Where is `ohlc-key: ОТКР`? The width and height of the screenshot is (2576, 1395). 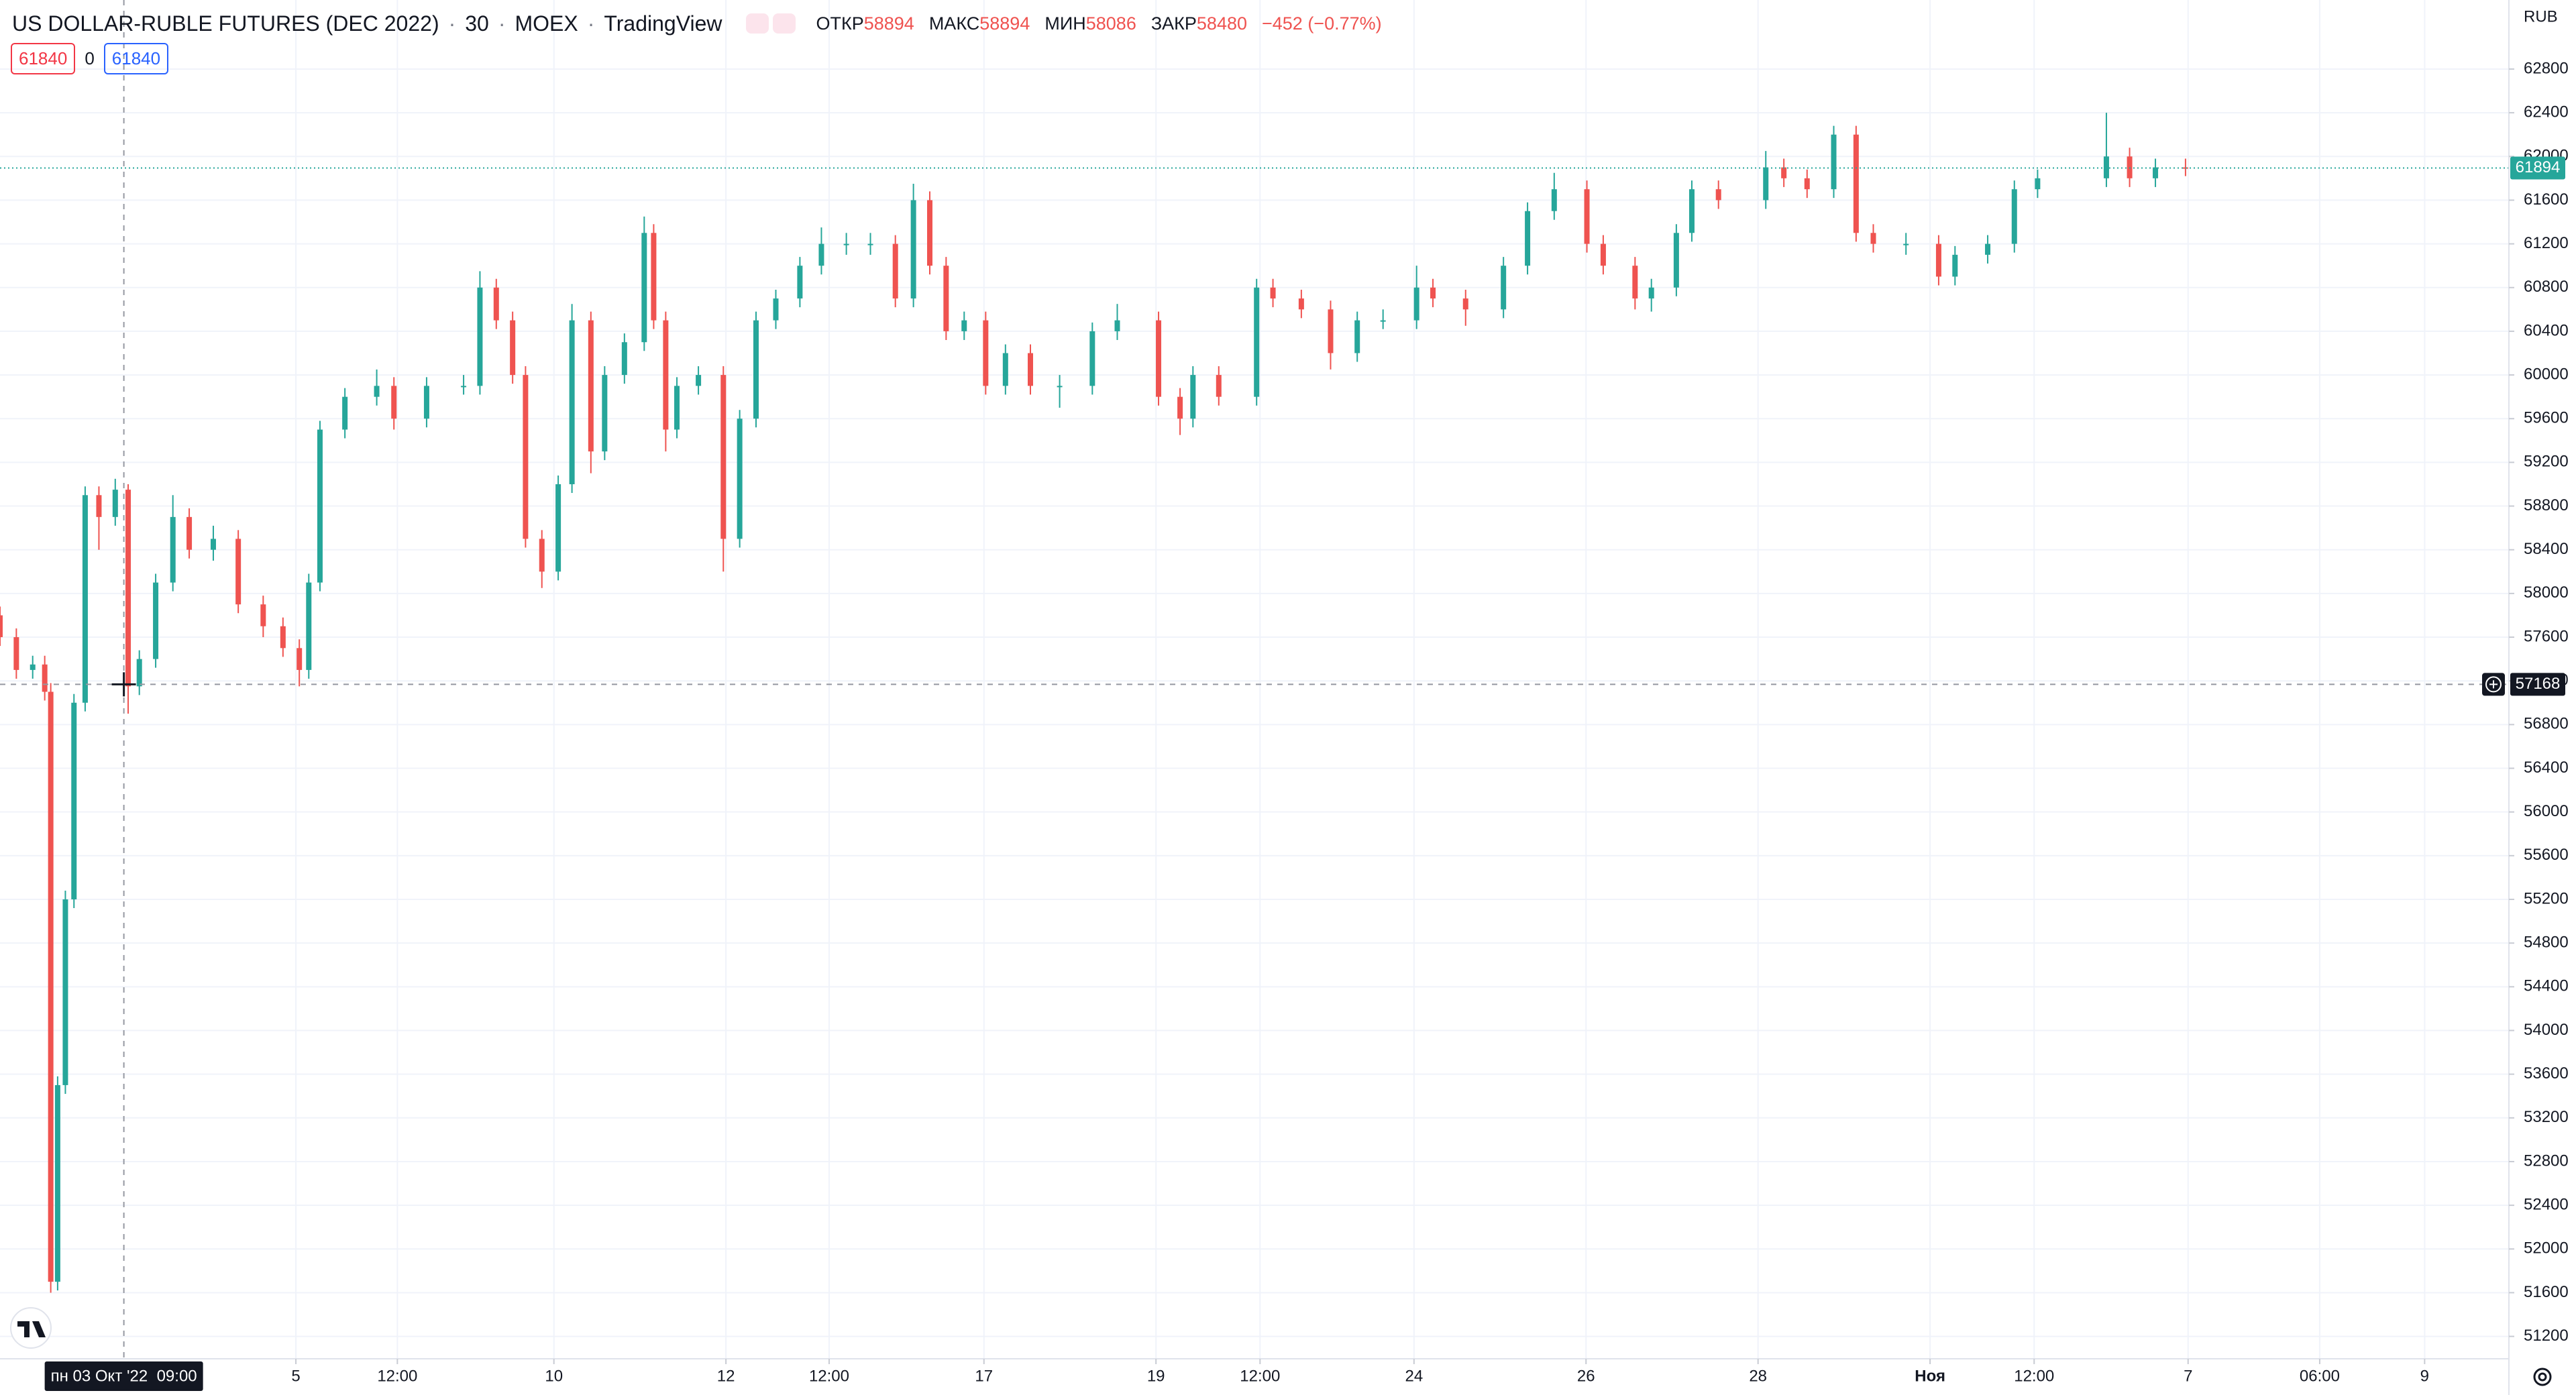 ohlc-key: ОТКР is located at coordinates (840, 23).